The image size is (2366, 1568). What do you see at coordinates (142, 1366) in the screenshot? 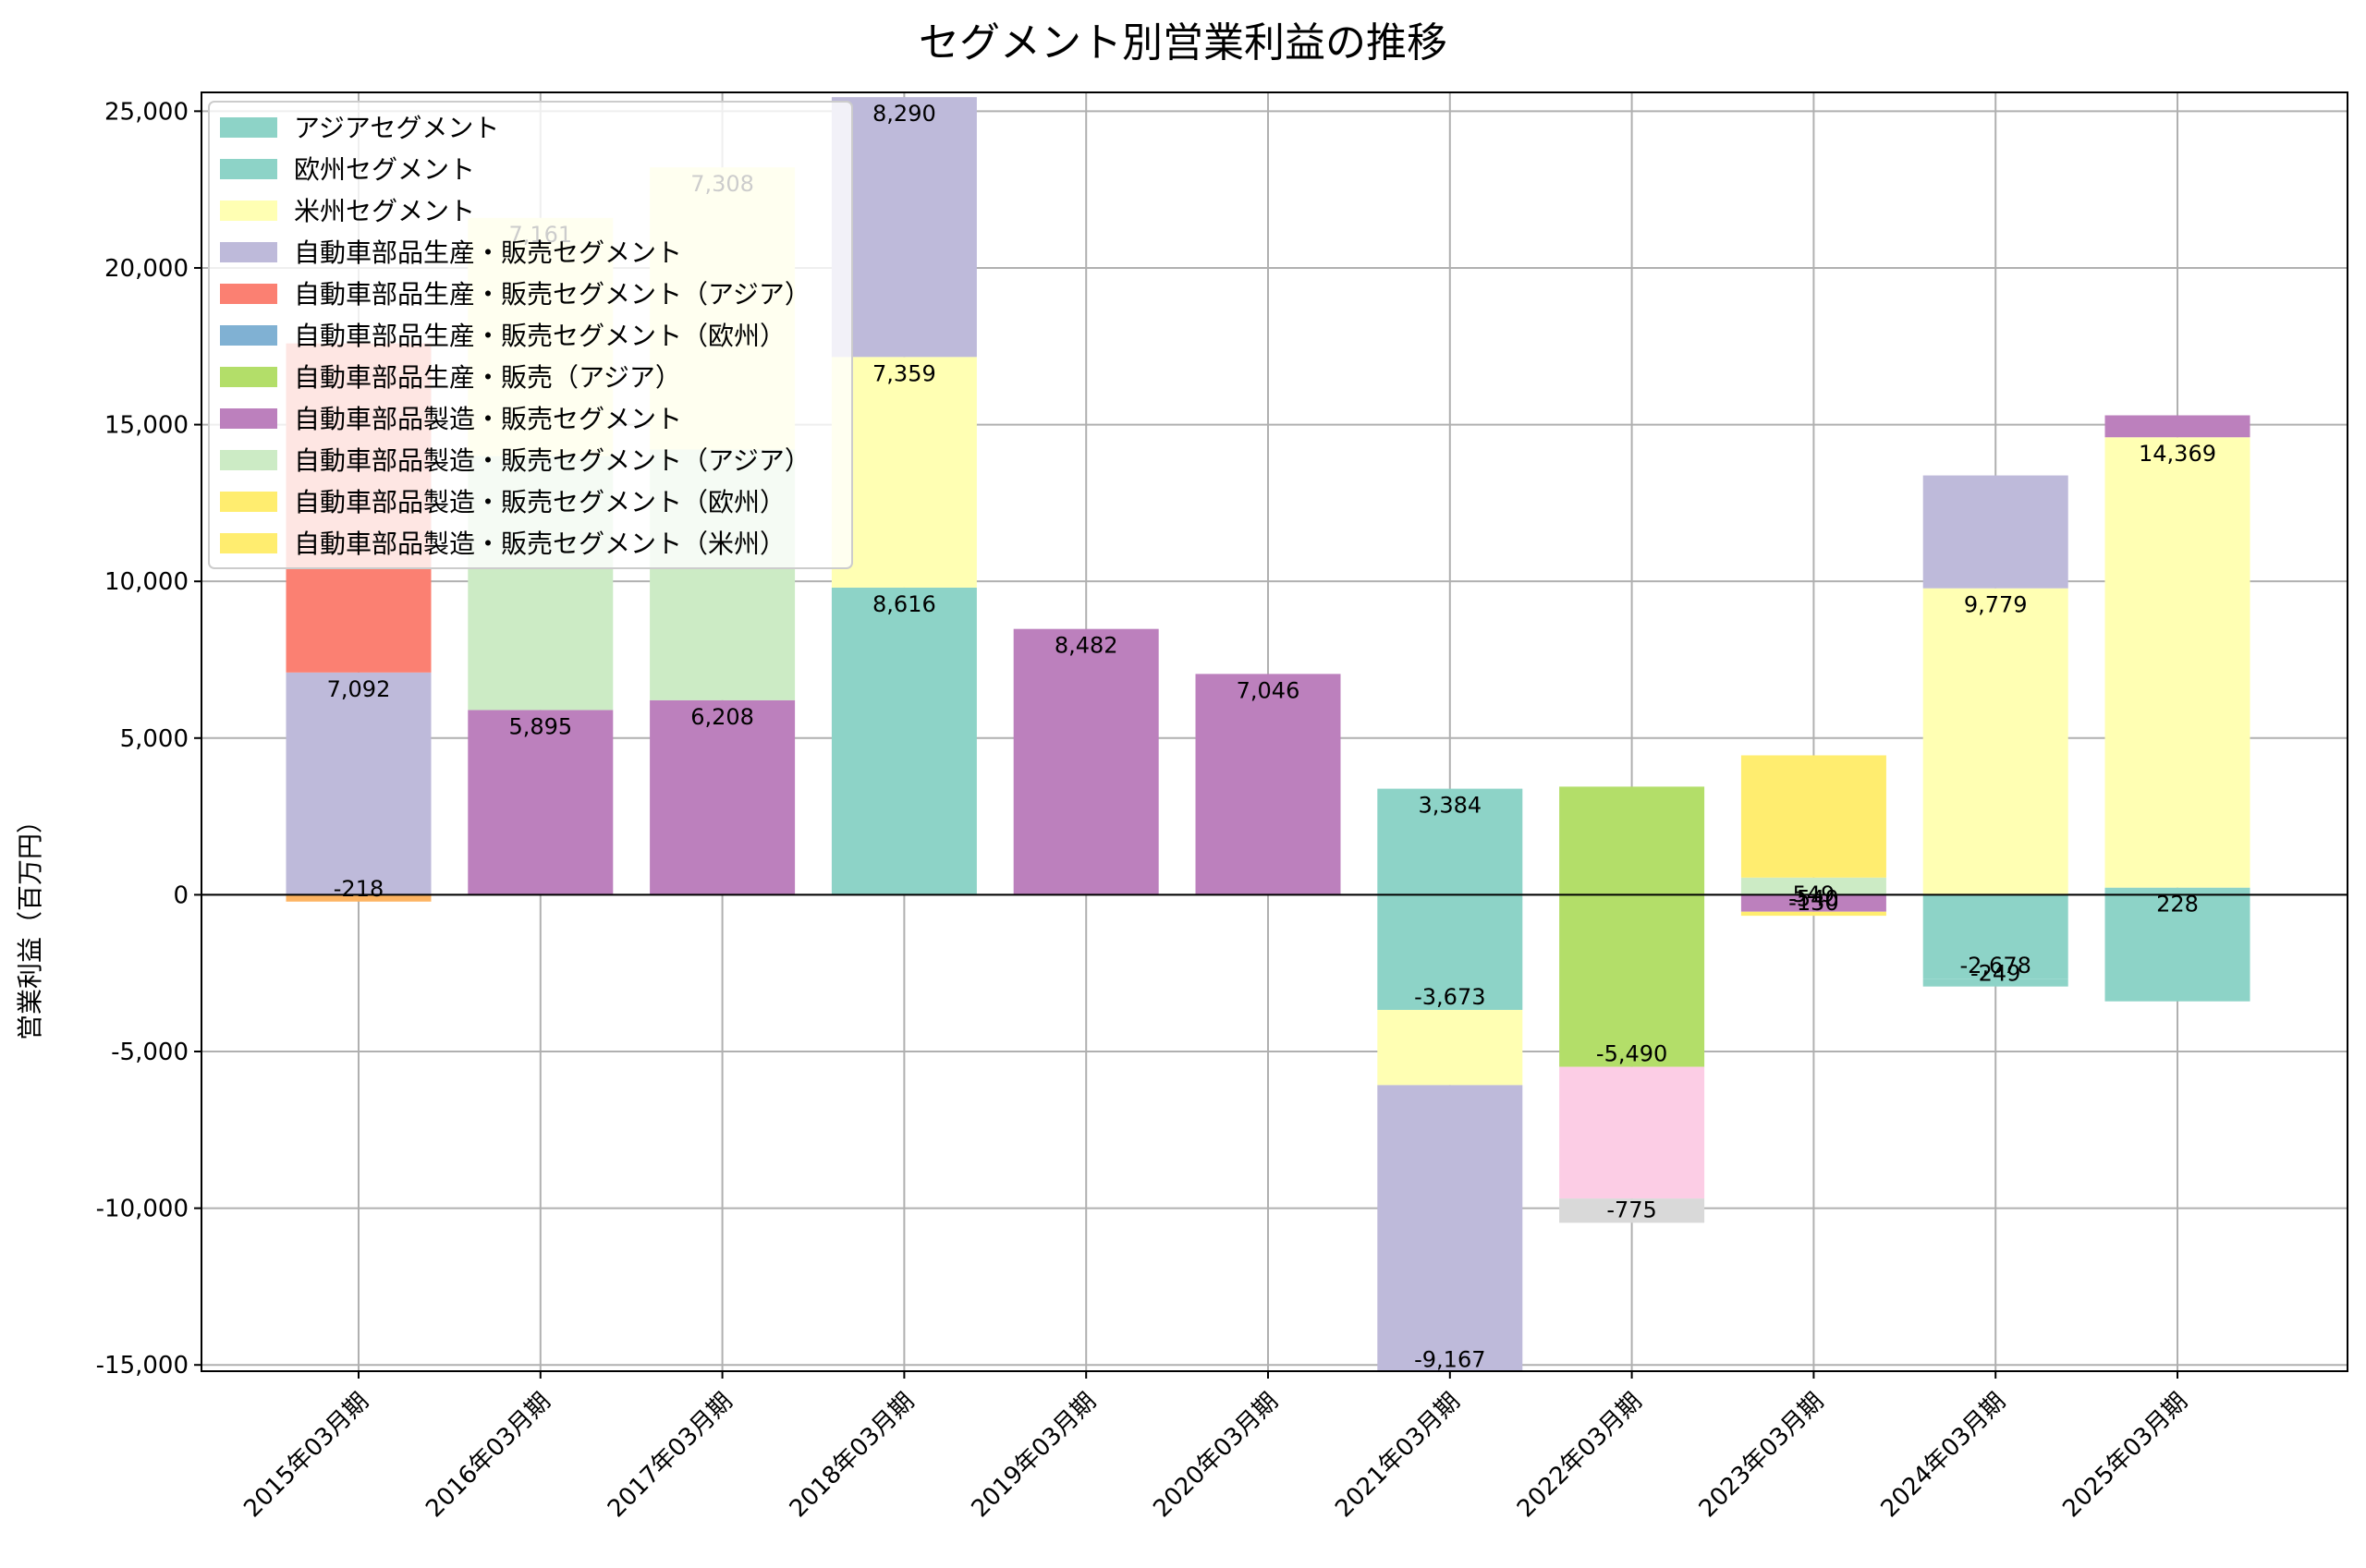
I see `y-tick-label: -15,000` at bounding box center [142, 1366].